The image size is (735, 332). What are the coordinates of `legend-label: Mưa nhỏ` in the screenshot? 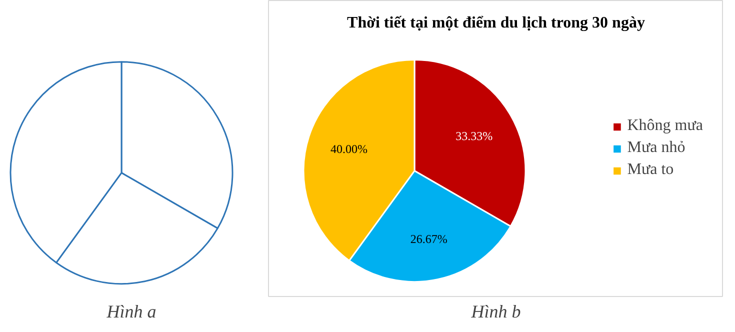 It's located at (656, 148).